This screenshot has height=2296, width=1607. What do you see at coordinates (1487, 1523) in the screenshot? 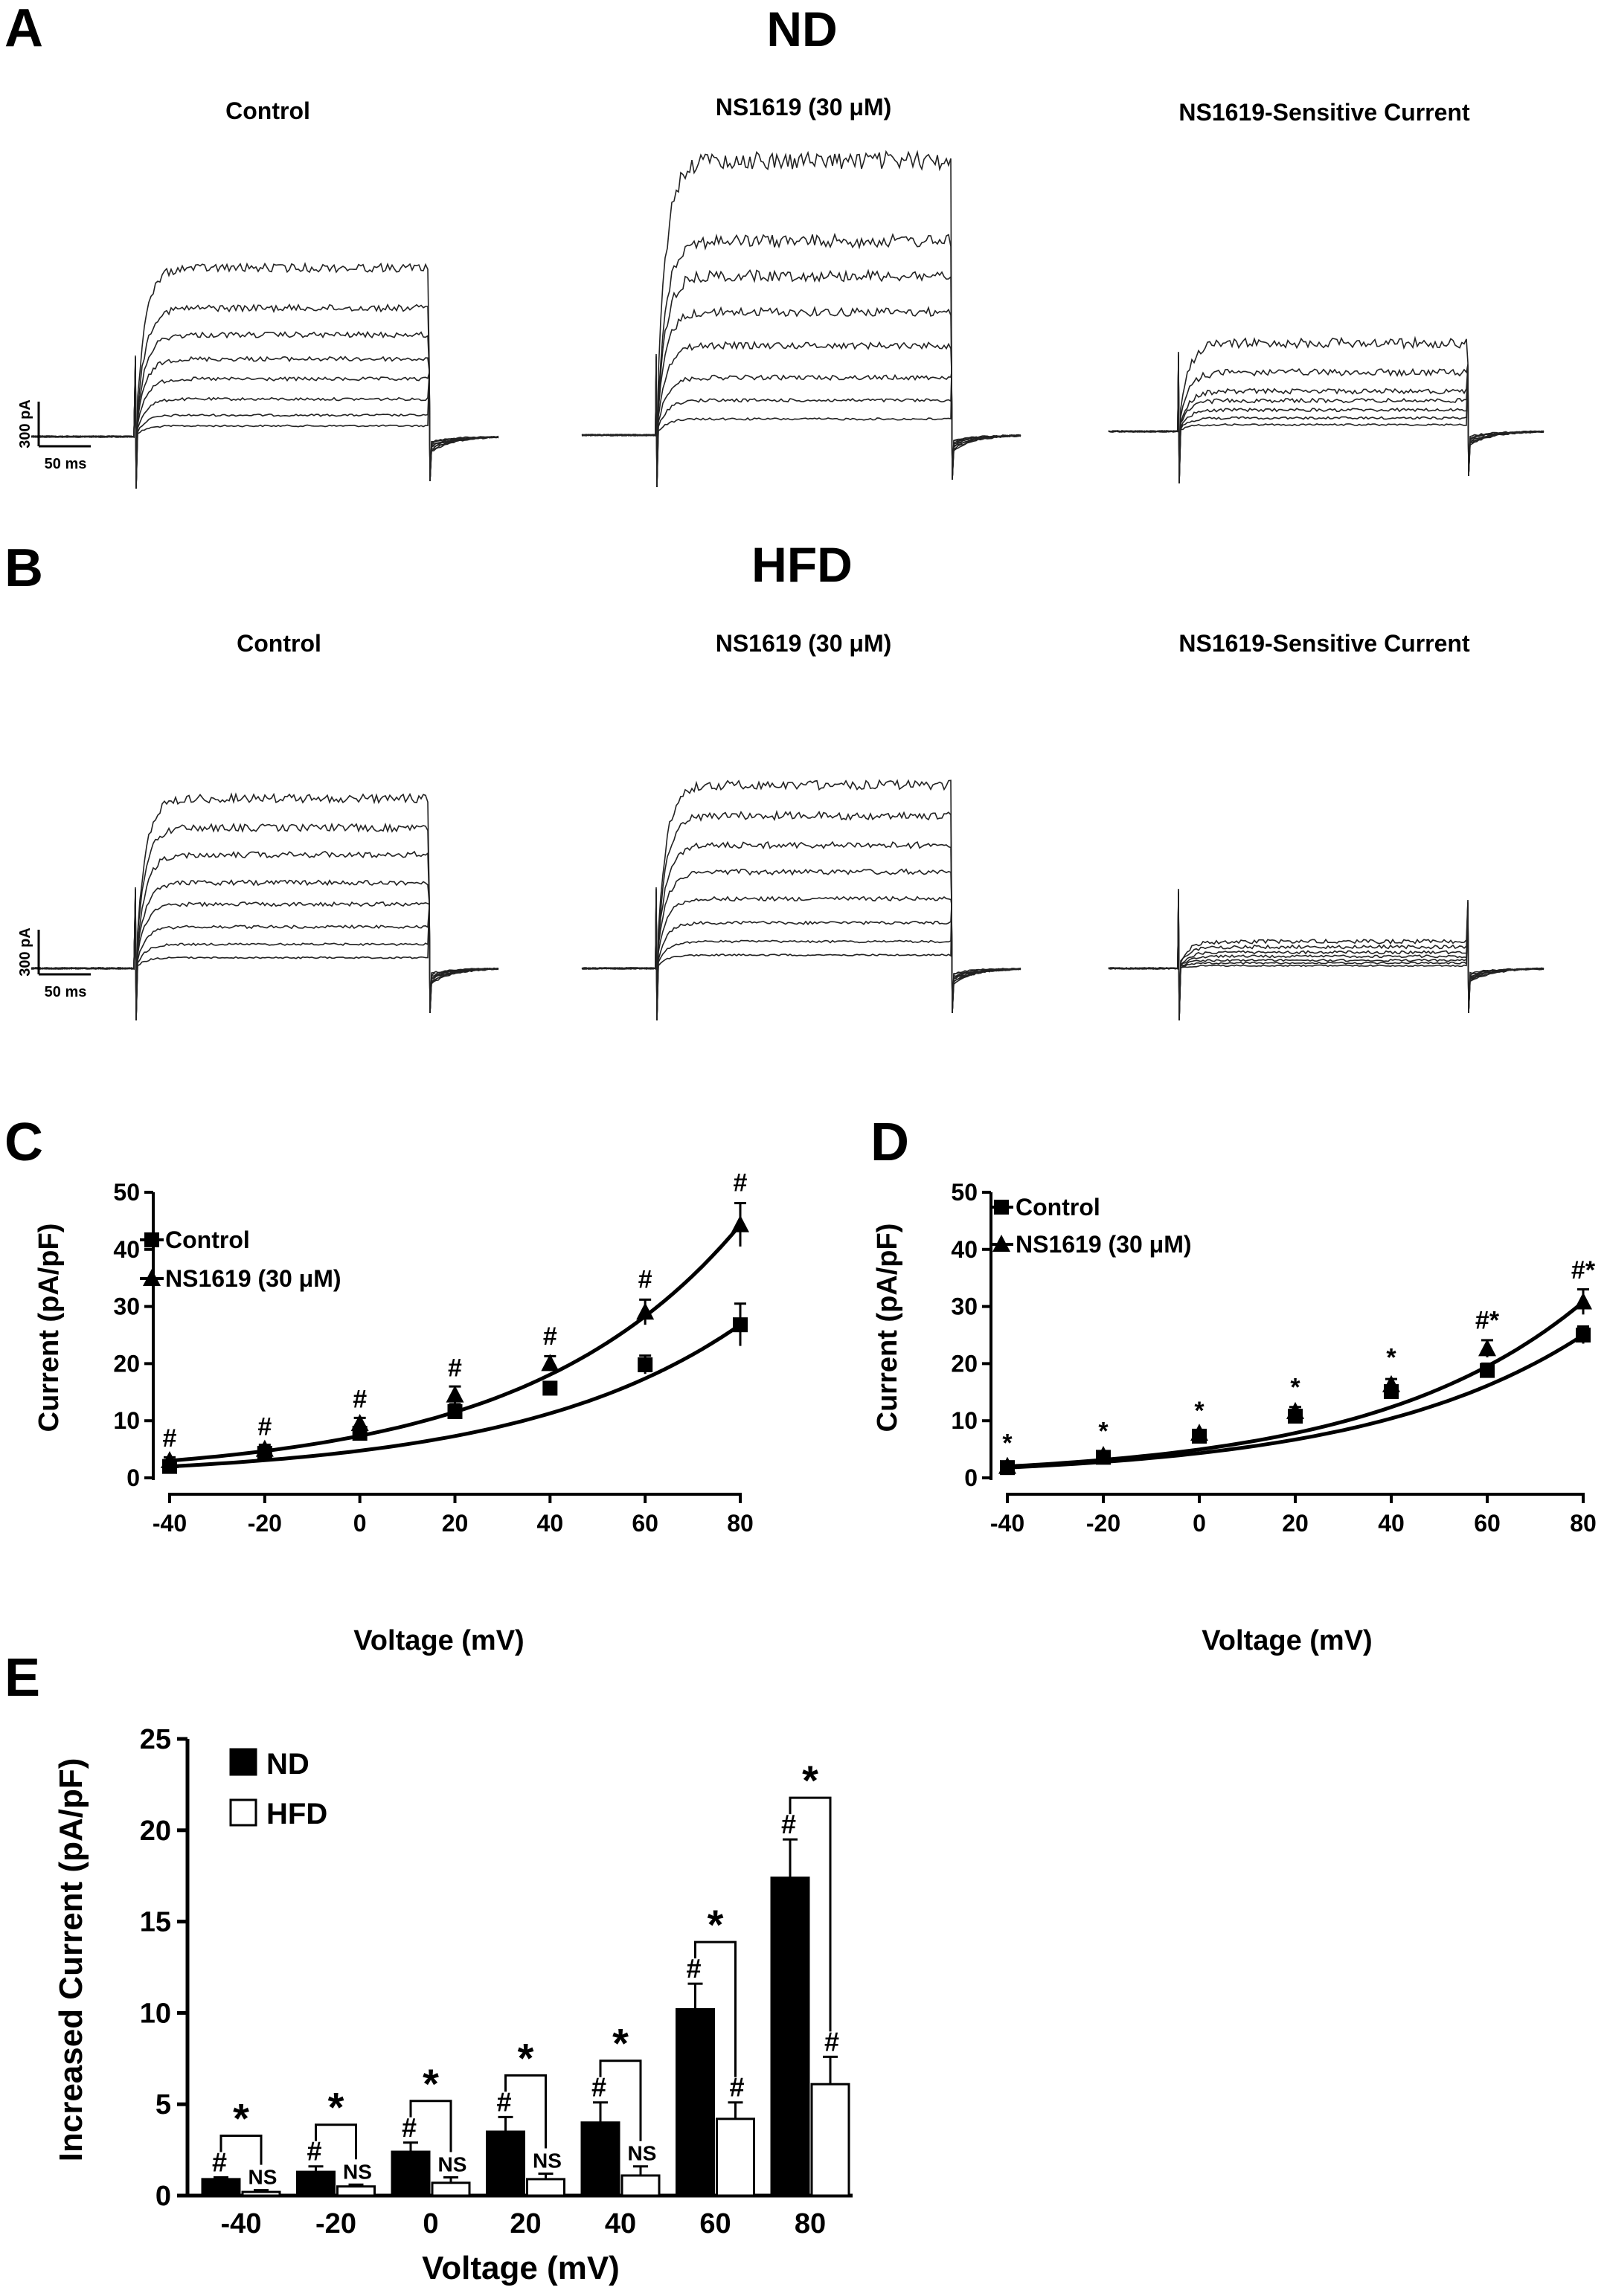
I see `x-tick-label: 60` at bounding box center [1487, 1523].